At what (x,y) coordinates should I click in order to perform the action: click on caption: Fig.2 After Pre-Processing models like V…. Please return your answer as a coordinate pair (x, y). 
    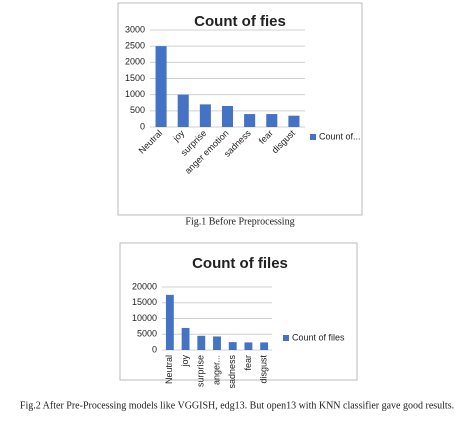
    Looking at the image, I should click on (237, 405).